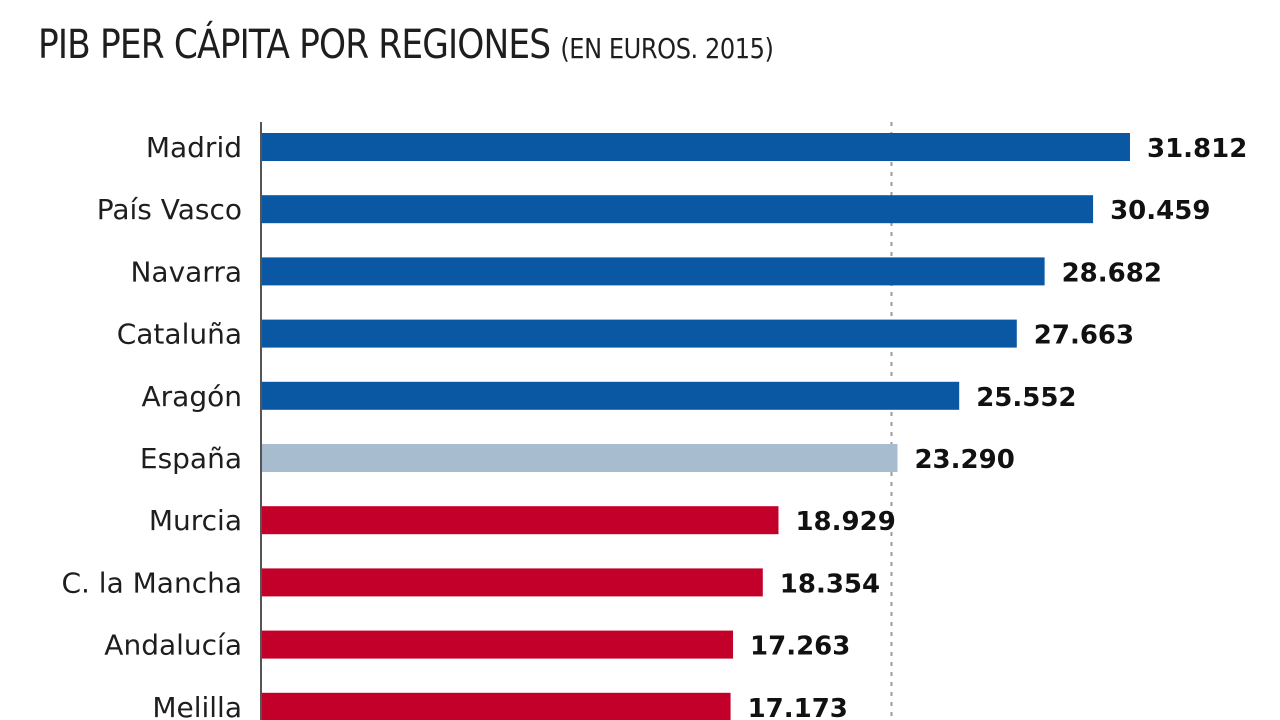 This screenshot has width=1280, height=720. What do you see at coordinates (169, 209) in the screenshot?
I see `category-label: País Vasco` at bounding box center [169, 209].